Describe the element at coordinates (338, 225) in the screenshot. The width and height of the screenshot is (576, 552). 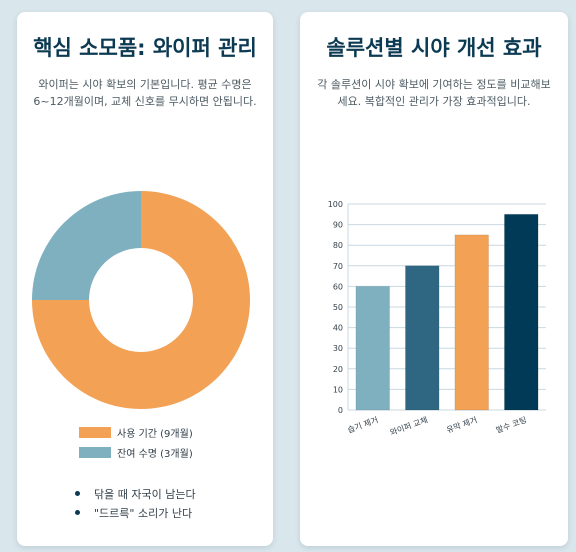
I see `y-tick-label: 90` at that location.